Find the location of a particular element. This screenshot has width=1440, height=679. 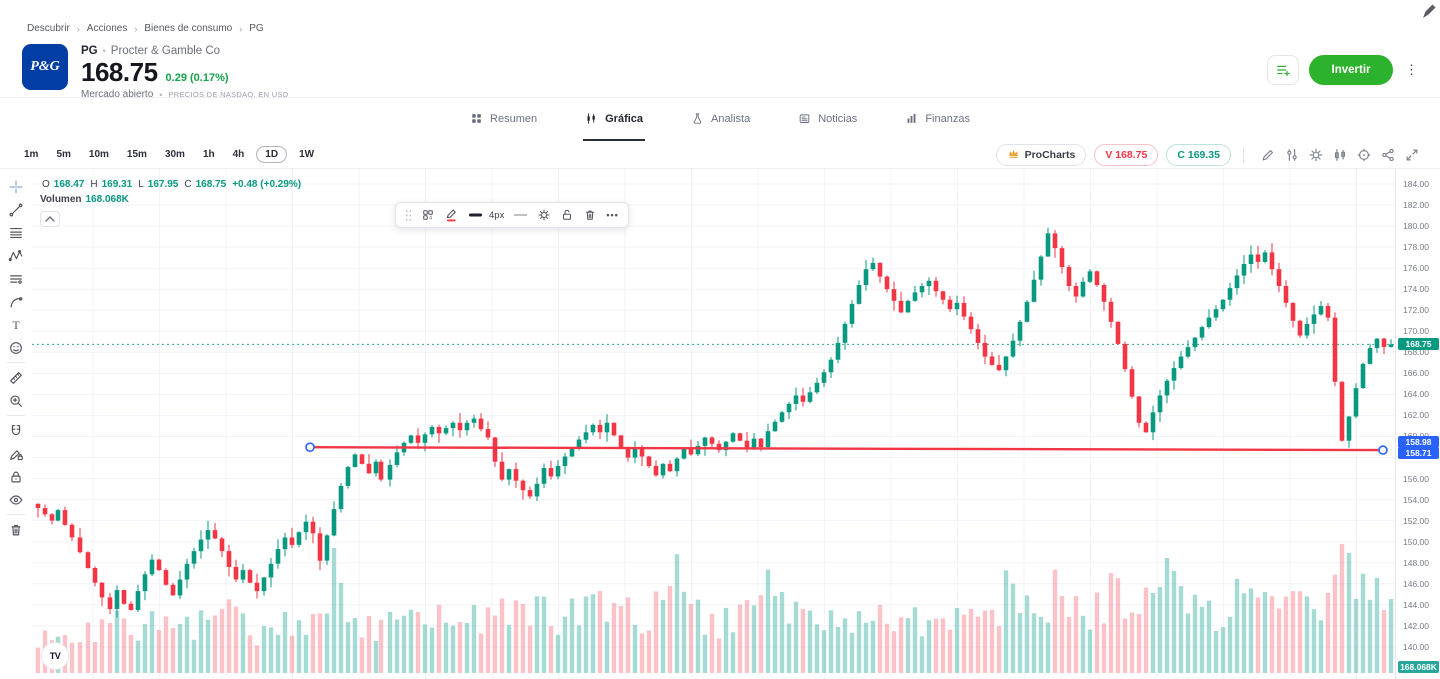

axis-tick-label: 180.00 is located at coordinates (1416, 226).